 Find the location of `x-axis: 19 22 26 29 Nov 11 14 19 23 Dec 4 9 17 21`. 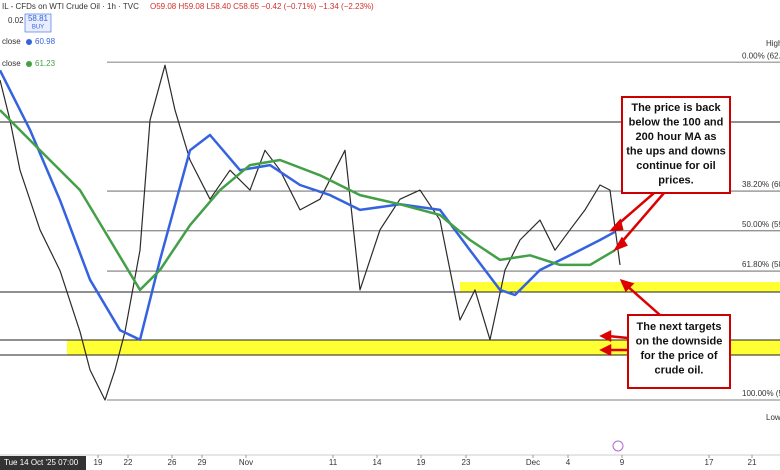

x-axis: 19 22 26 29 Nov 11 14 19 23 Dec 4 9 17 21 is located at coordinates (425, 461).